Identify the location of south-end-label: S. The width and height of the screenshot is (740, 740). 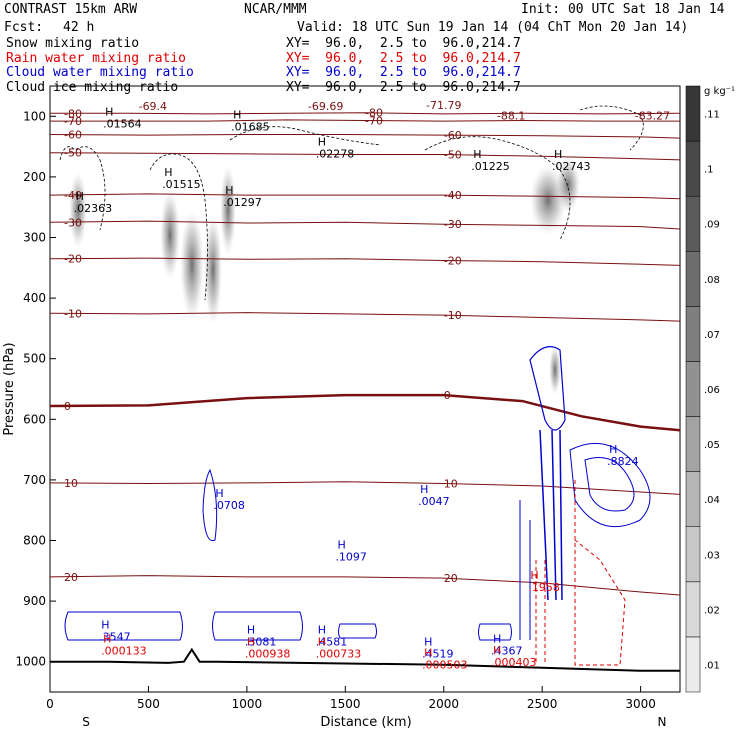
(86, 722).